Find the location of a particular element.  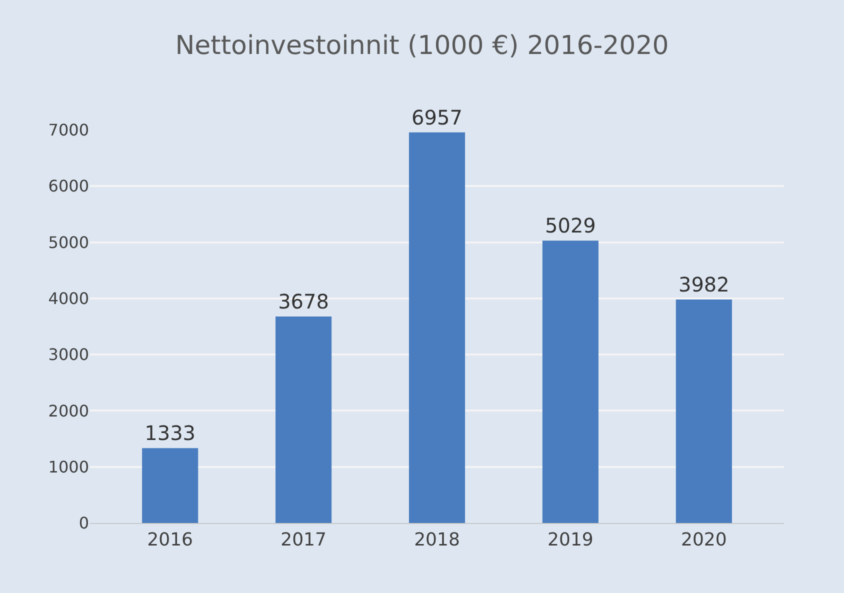

y-tick-label: 7000 is located at coordinates (68, 130).